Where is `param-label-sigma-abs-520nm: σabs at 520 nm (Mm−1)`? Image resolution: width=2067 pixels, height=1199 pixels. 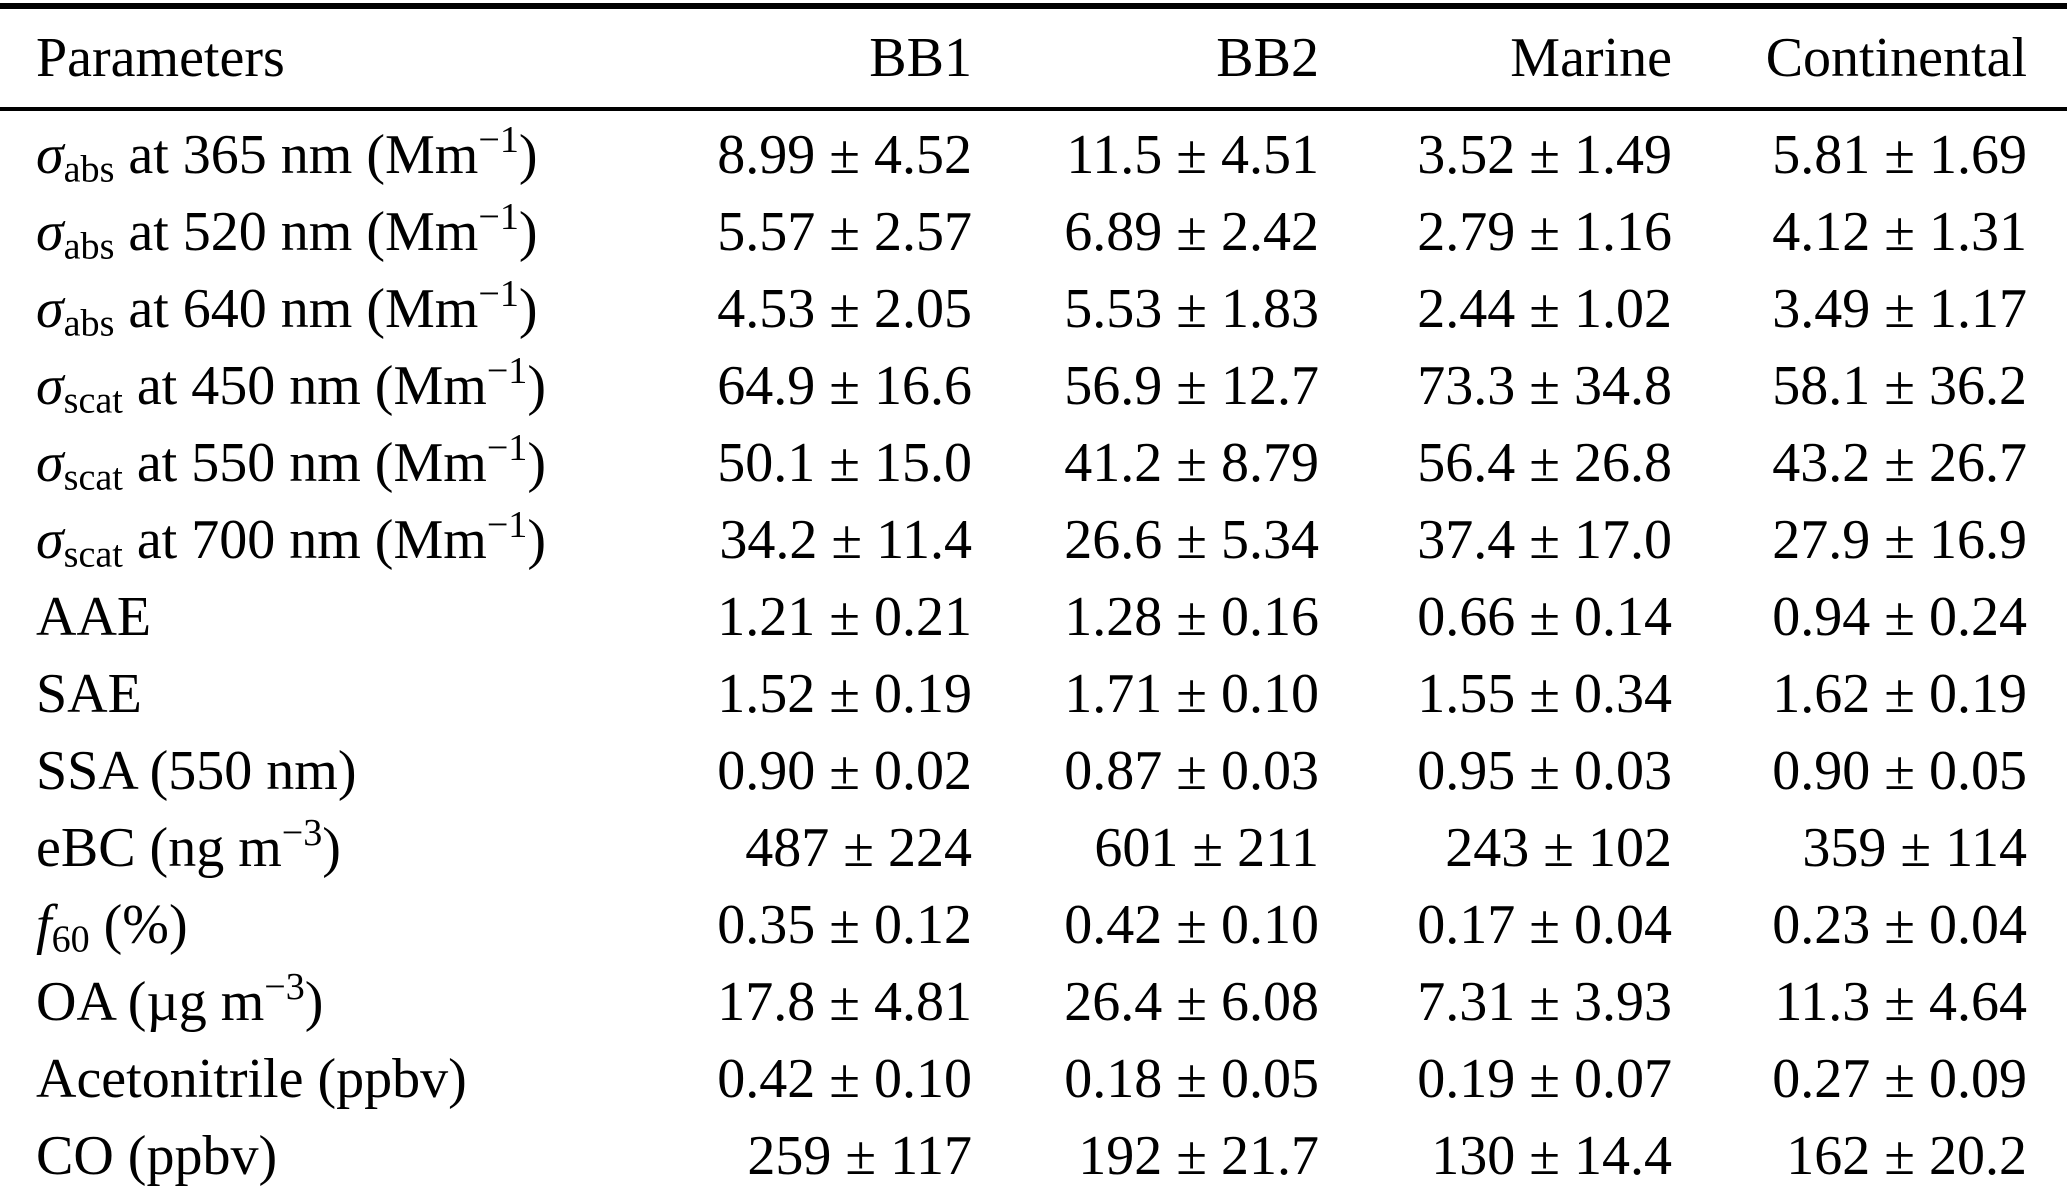 param-label-sigma-abs-520nm: σabs at 520 nm (Mm−1) is located at coordinates (340, 226).